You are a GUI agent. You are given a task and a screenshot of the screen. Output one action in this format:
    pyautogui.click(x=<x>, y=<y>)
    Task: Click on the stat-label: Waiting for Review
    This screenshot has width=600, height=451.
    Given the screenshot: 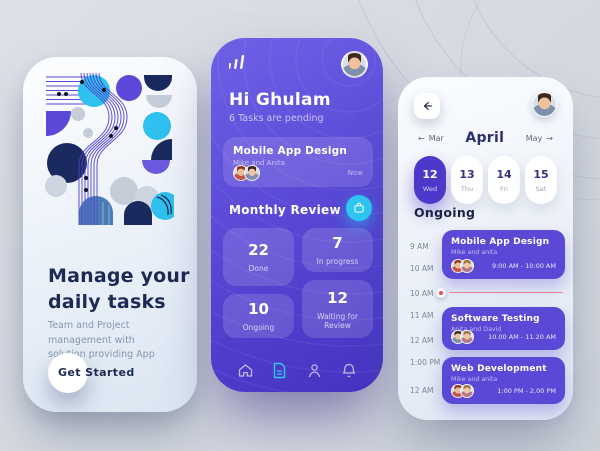 What is the action you would take?
    pyautogui.click(x=337, y=320)
    